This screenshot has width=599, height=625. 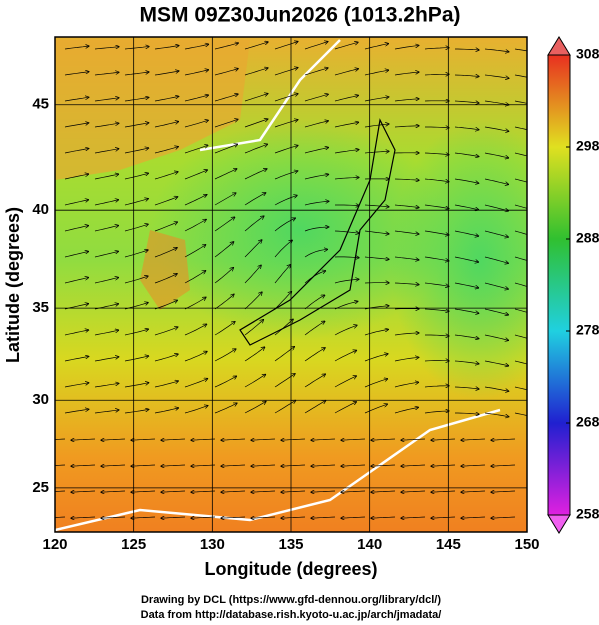 I want to click on colorbar-tick-label: 258, so click(x=587, y=514).